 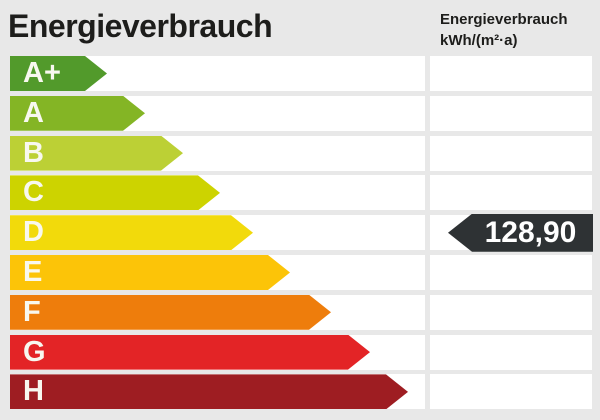 I want to click on scale-arrow-label: B, so click(x=33, y=152).